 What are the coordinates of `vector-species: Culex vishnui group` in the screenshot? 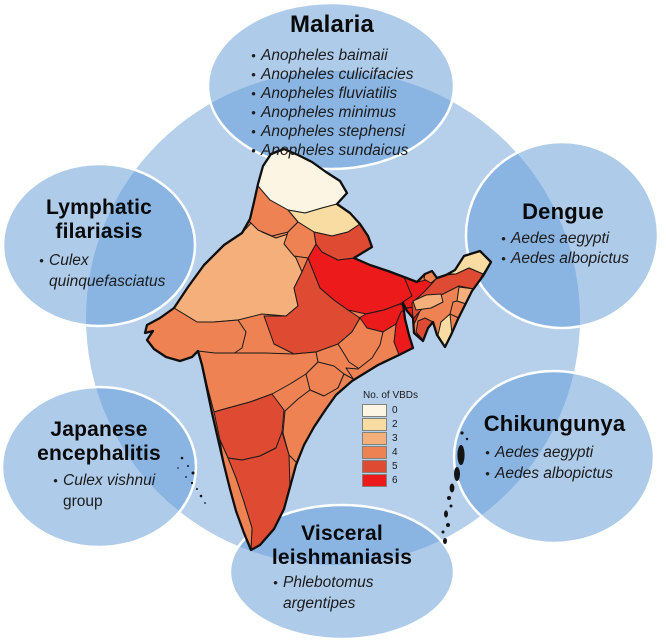 It's located at (109, 491).